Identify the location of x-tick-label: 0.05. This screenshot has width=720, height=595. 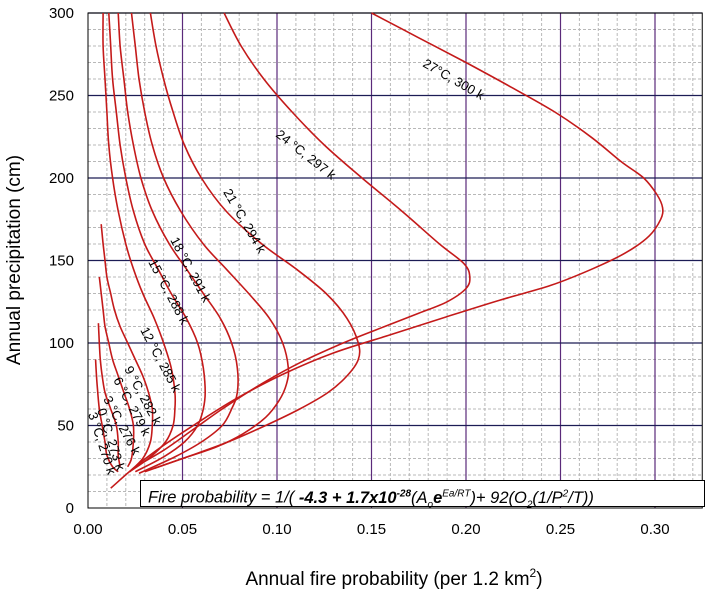
(182, 529).